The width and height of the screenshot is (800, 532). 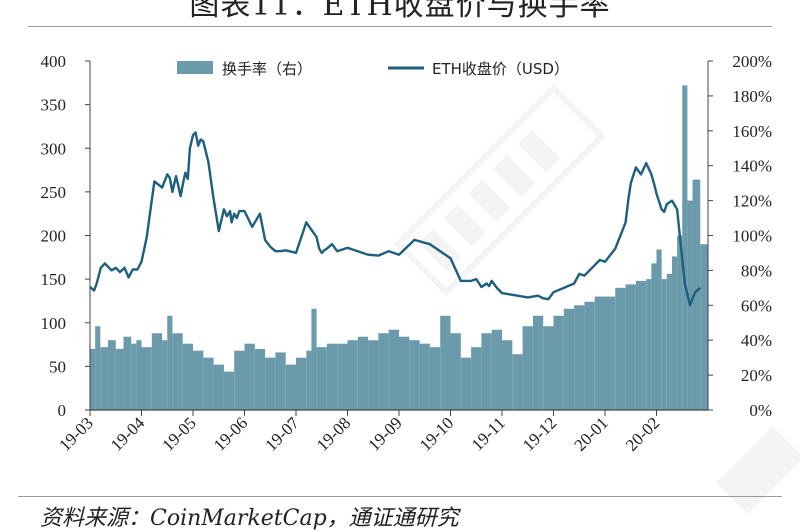 What do you see at coordinates (752, 61) in the screenshot?
I see `right-tick-label: 200%` at bounding box center [752, 61].